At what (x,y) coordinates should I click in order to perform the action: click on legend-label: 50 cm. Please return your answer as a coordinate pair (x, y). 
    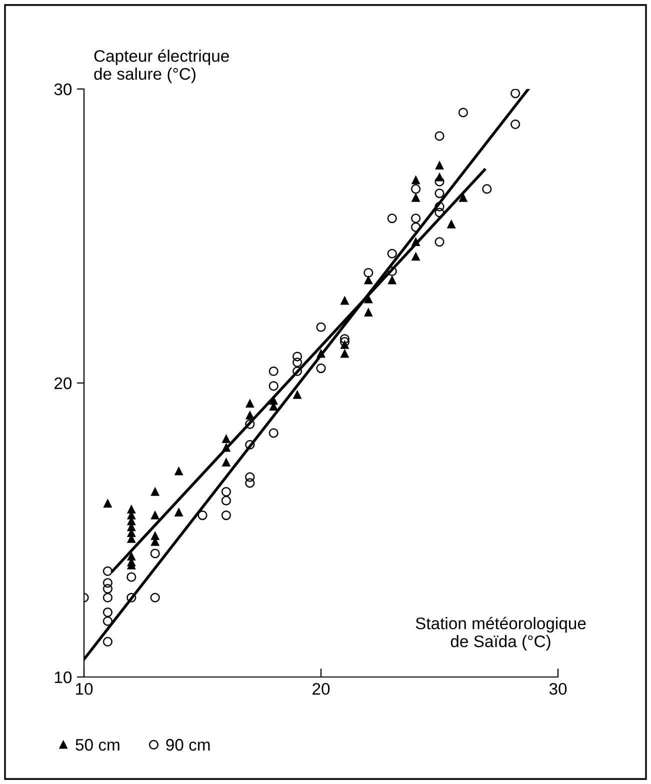
    Looking at the image, I should click on (98, 744).